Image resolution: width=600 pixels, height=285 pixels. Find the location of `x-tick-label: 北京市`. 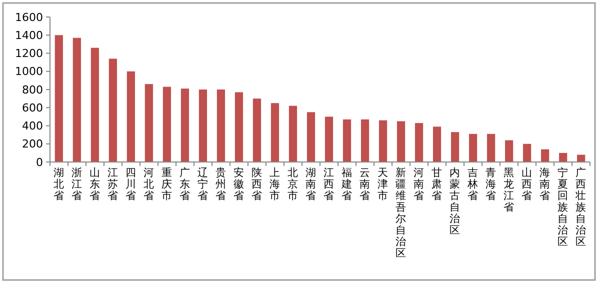

x-tick-label: 北京市 is located at coordinates (292, 184).